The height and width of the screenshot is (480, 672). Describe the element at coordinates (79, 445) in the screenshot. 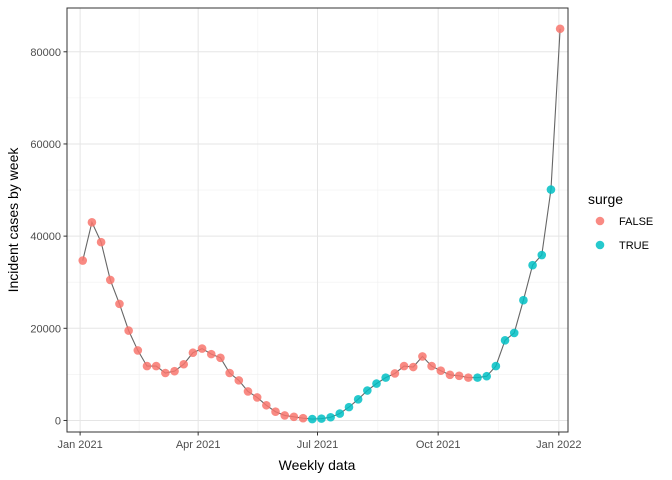

I see `x-tick-label: Jan 2021` at that location.